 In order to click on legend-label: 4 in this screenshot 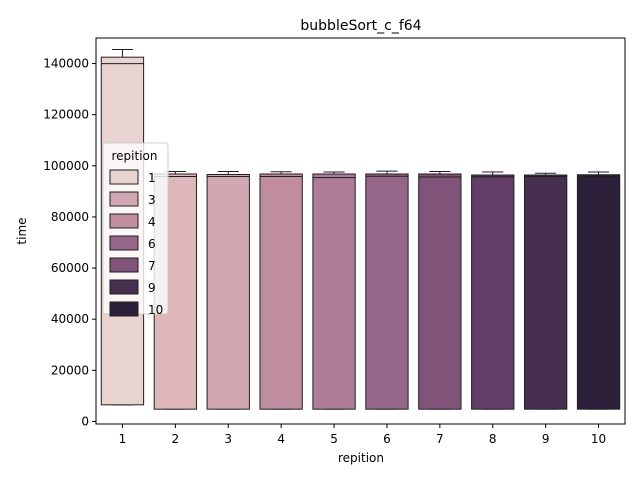, I will do `click(152, 222)`.